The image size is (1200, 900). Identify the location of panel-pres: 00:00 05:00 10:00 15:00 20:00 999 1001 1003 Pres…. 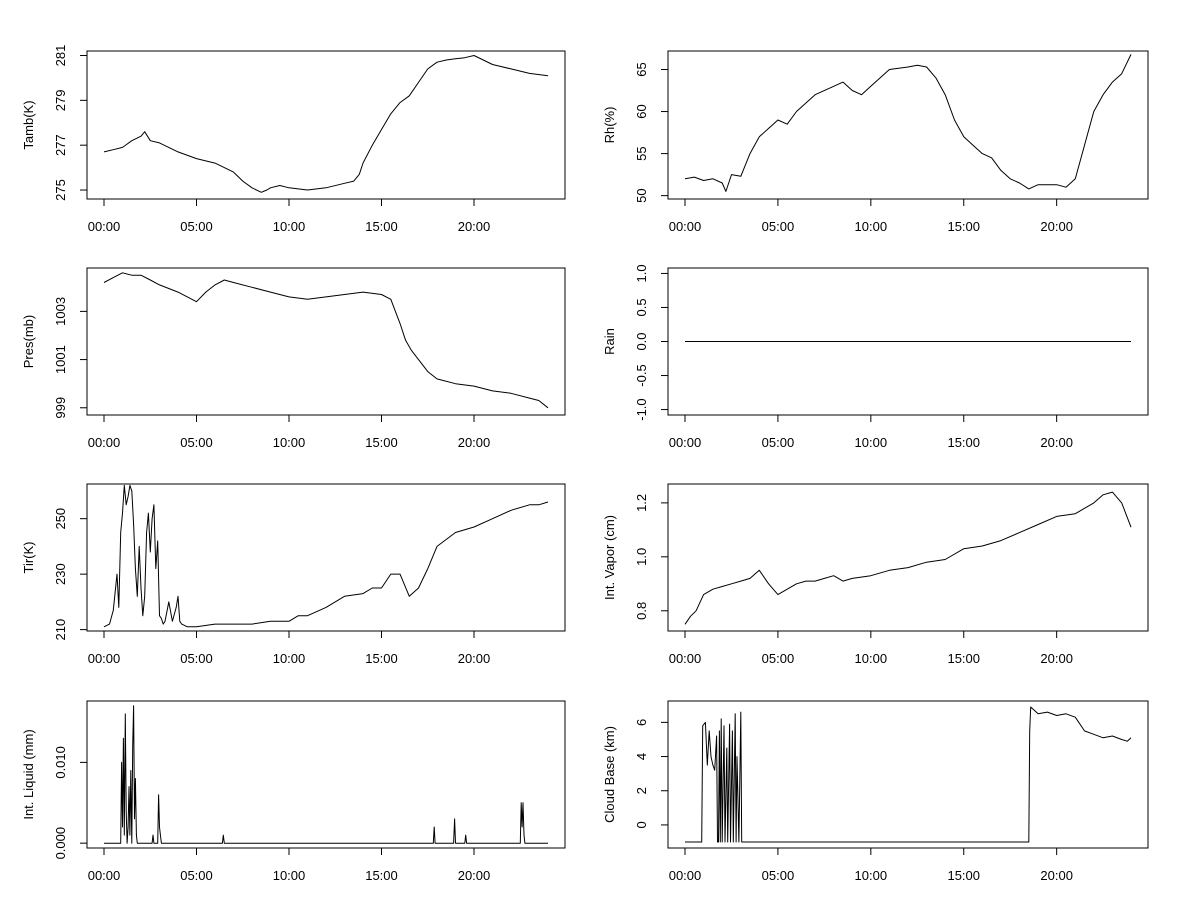
(293, 358).